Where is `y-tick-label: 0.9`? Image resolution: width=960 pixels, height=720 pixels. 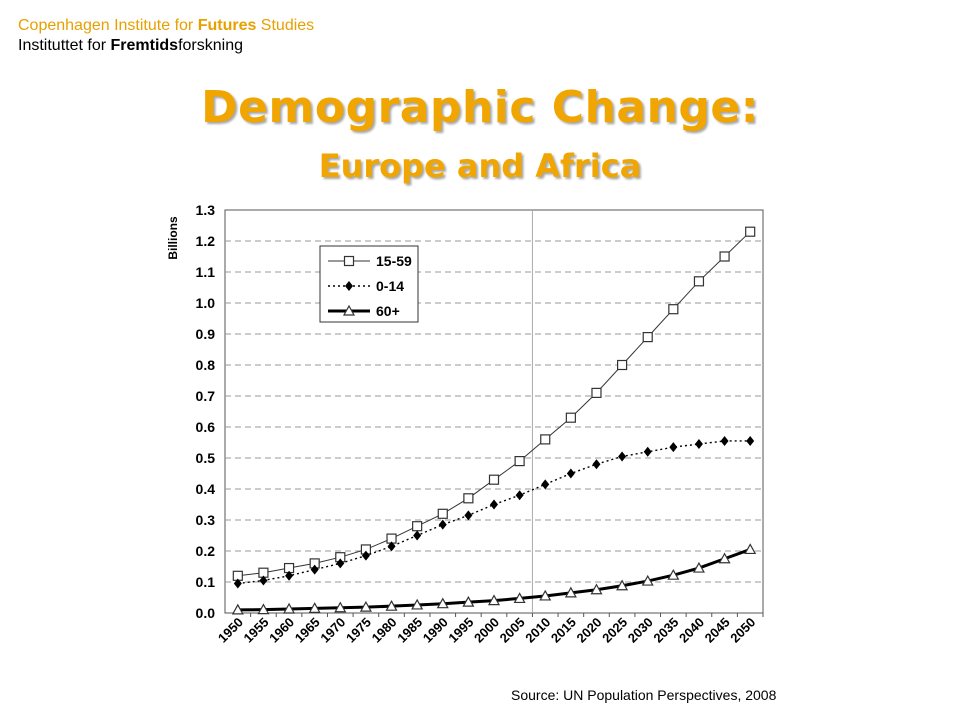 y-tick-label: 0.9 is located at coordinates (206, 334).